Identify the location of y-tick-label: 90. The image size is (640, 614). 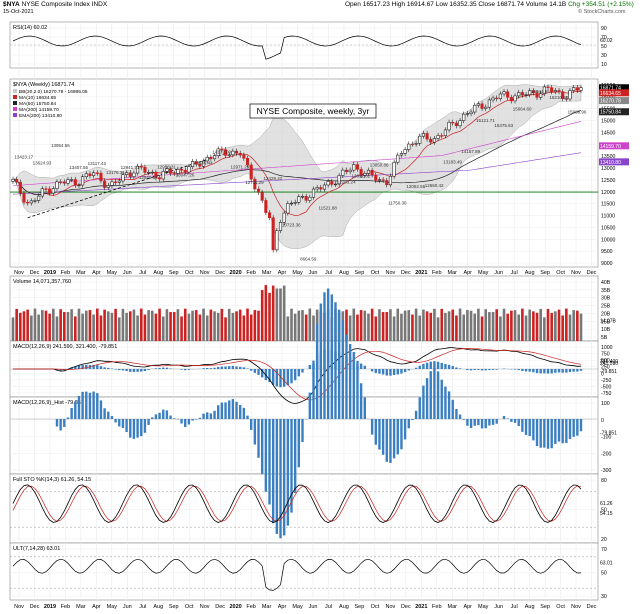
(604, 29).